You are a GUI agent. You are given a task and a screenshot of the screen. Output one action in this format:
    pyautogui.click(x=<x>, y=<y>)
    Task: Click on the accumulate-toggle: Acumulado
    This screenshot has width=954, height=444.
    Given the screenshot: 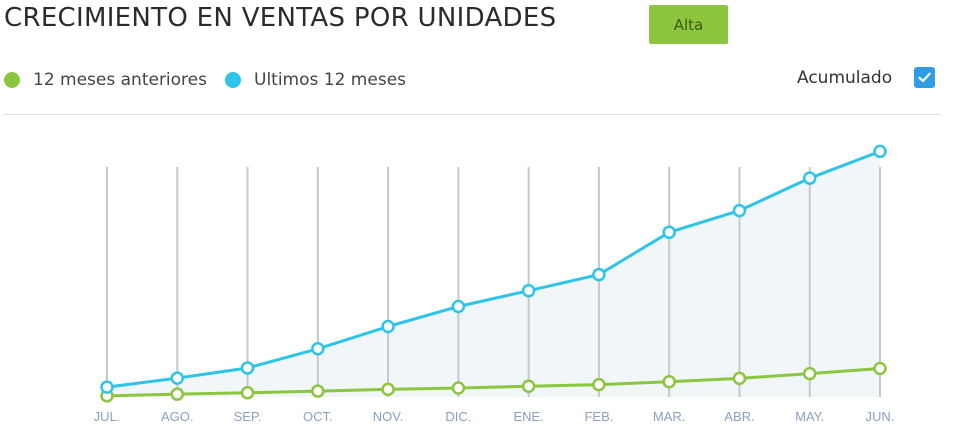 What is the action you would take?
    pyautogui.click(x=866, y=77)
    